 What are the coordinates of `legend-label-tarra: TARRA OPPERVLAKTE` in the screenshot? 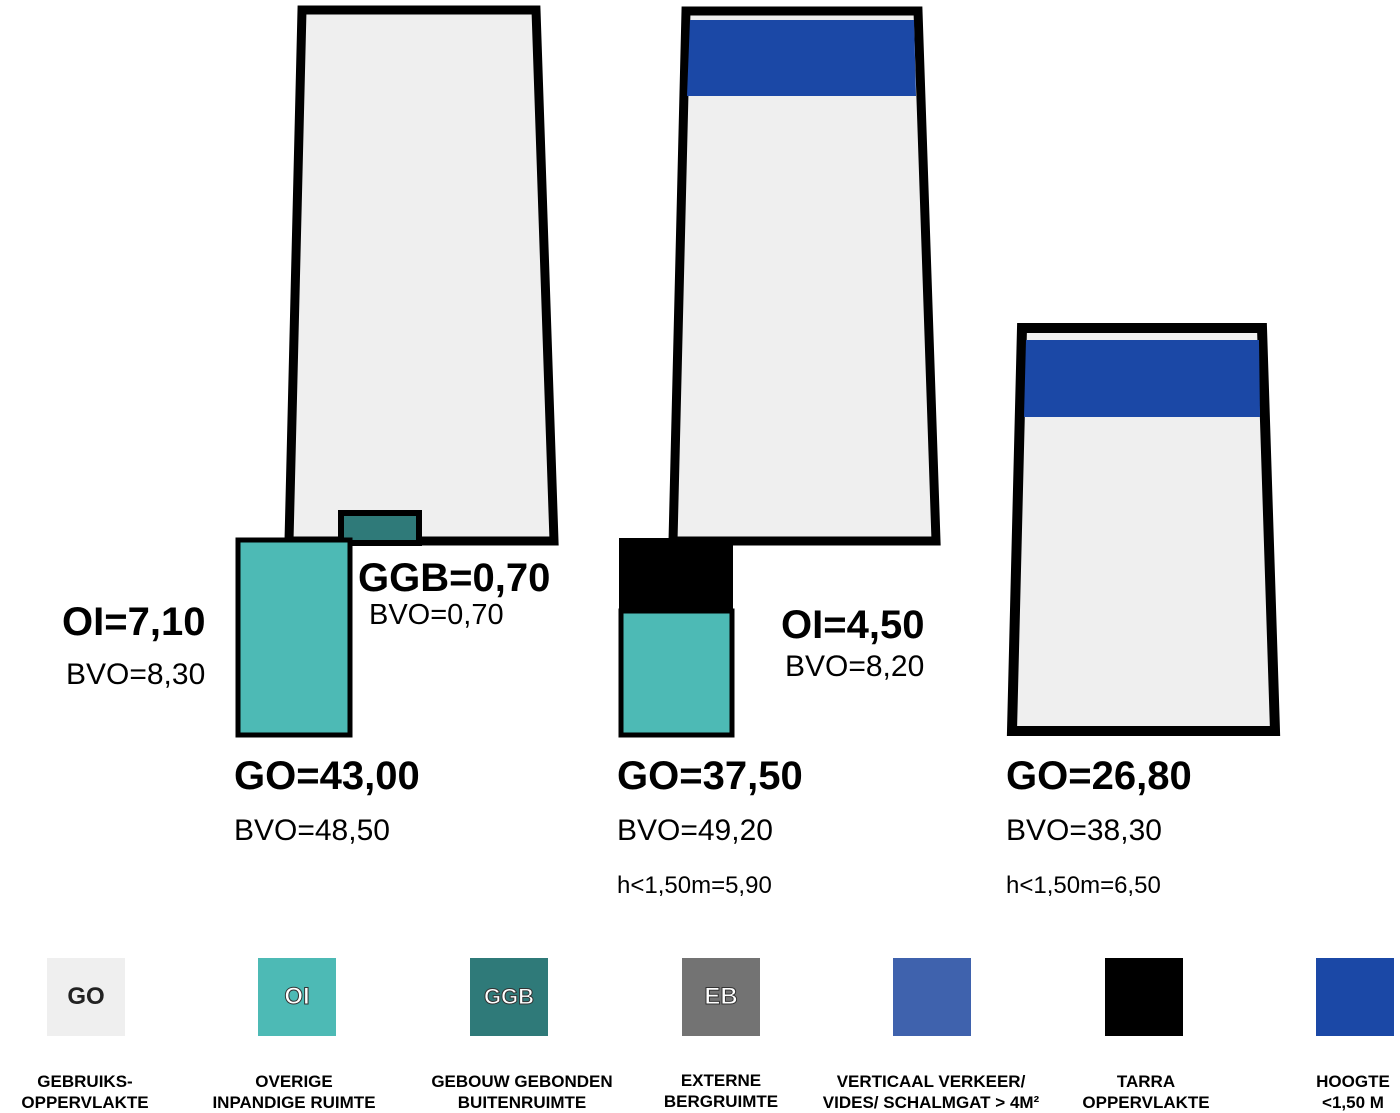 It's located at (1146, 1092).